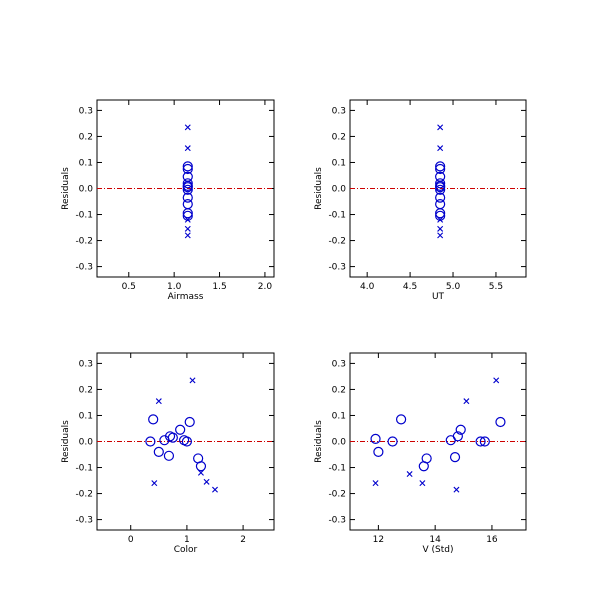 The height and width of the screenshot is (608, 608). What do you see at coordinates (492, 540) in the screenshot?
I see `x-tick-label: 16` at bounding box center [492, 540].